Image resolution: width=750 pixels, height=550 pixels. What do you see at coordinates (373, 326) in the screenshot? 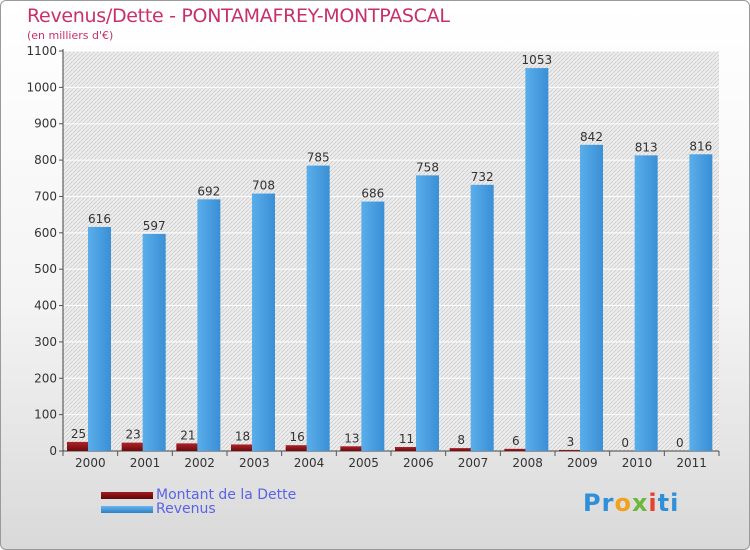
I see `bar-revenus-2005` at bounding box center [373, 326].